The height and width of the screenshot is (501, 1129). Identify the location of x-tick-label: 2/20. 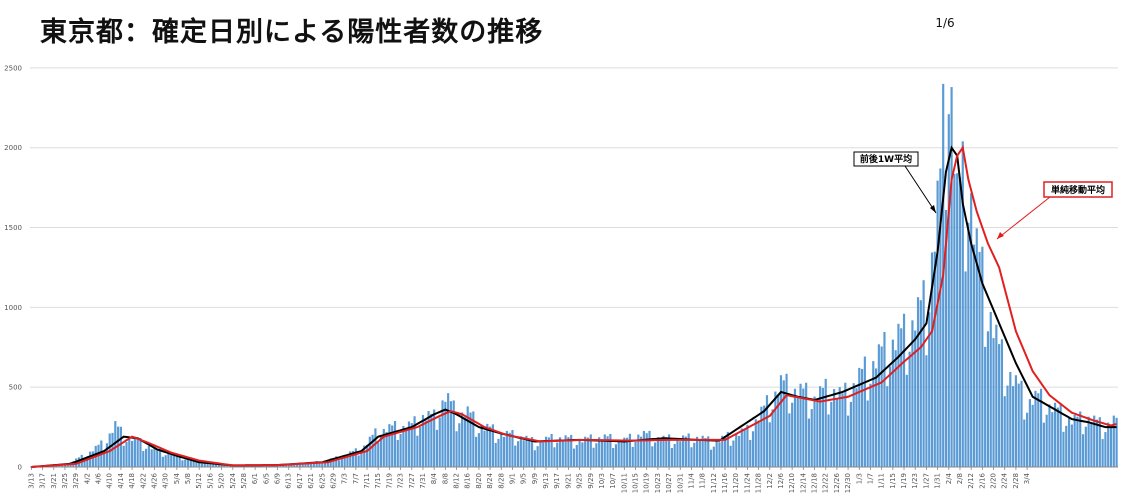
(994, 481).